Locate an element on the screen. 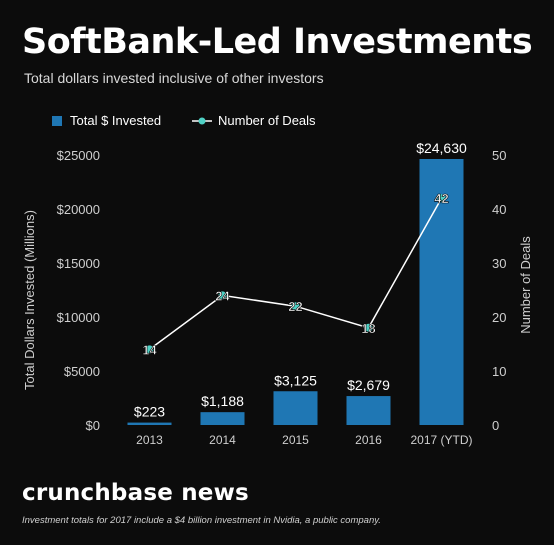  y-tick-label-left: $5000 is located at coordinates (82, 371).